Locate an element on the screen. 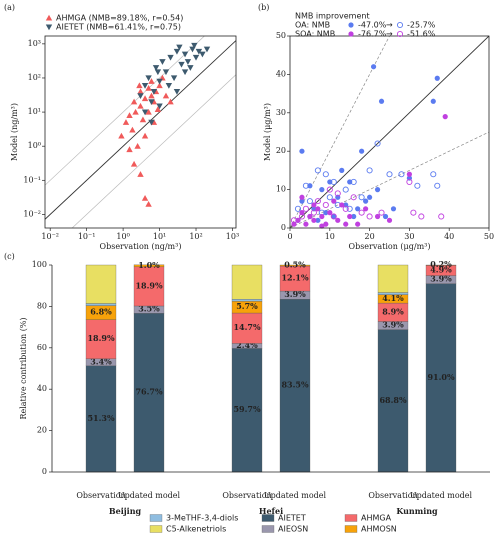 Image resolution: width=500 pixels, height=548 pixels. y-tick-label: 10³ is located at coordinates (34, 43).